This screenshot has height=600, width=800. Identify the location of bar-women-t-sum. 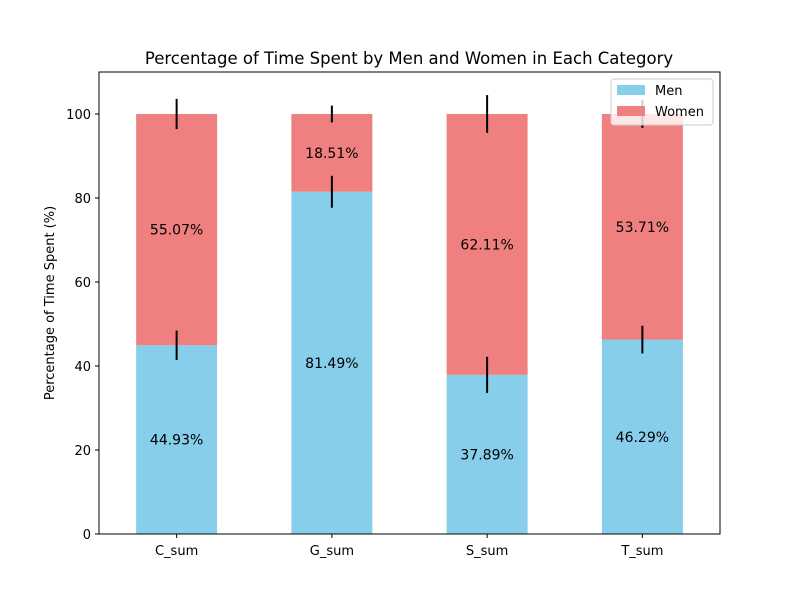
(642, 227).